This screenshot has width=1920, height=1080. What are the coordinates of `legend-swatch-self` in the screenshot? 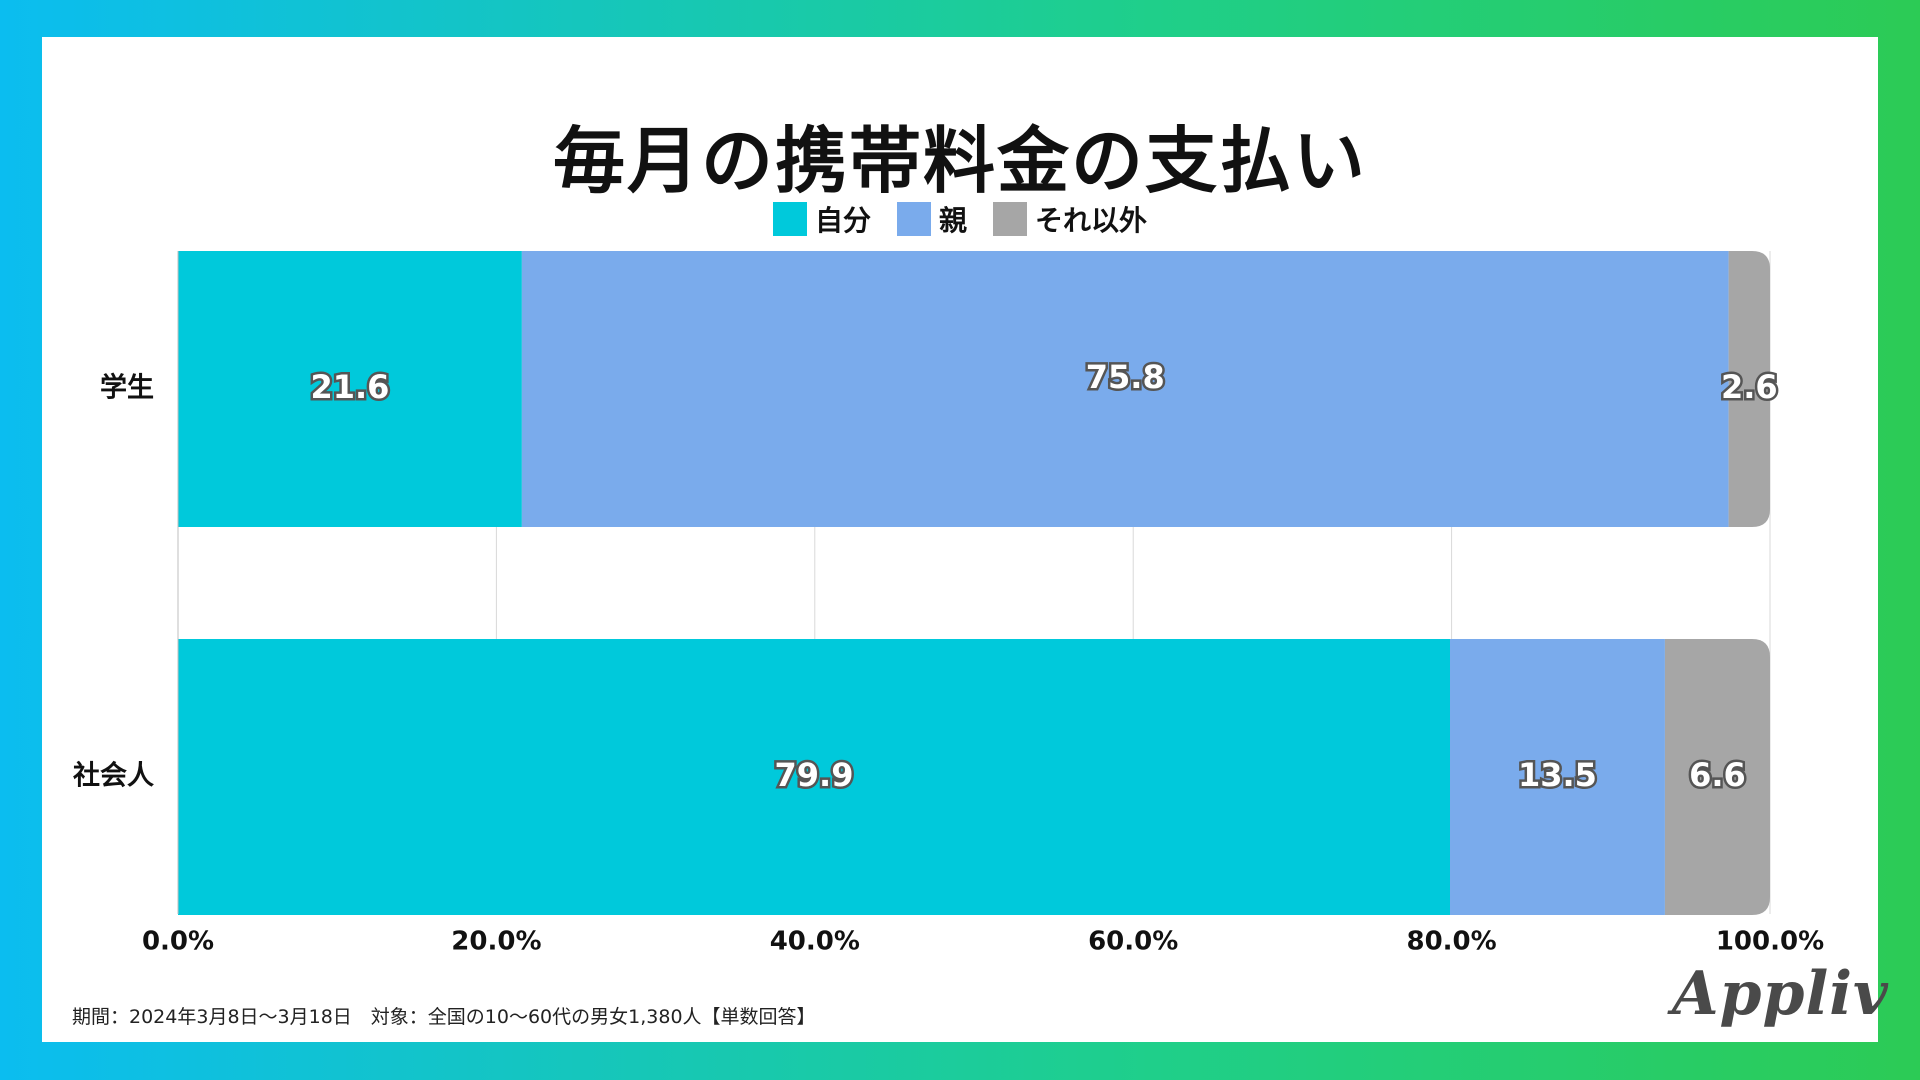 It's located at (789, 219).